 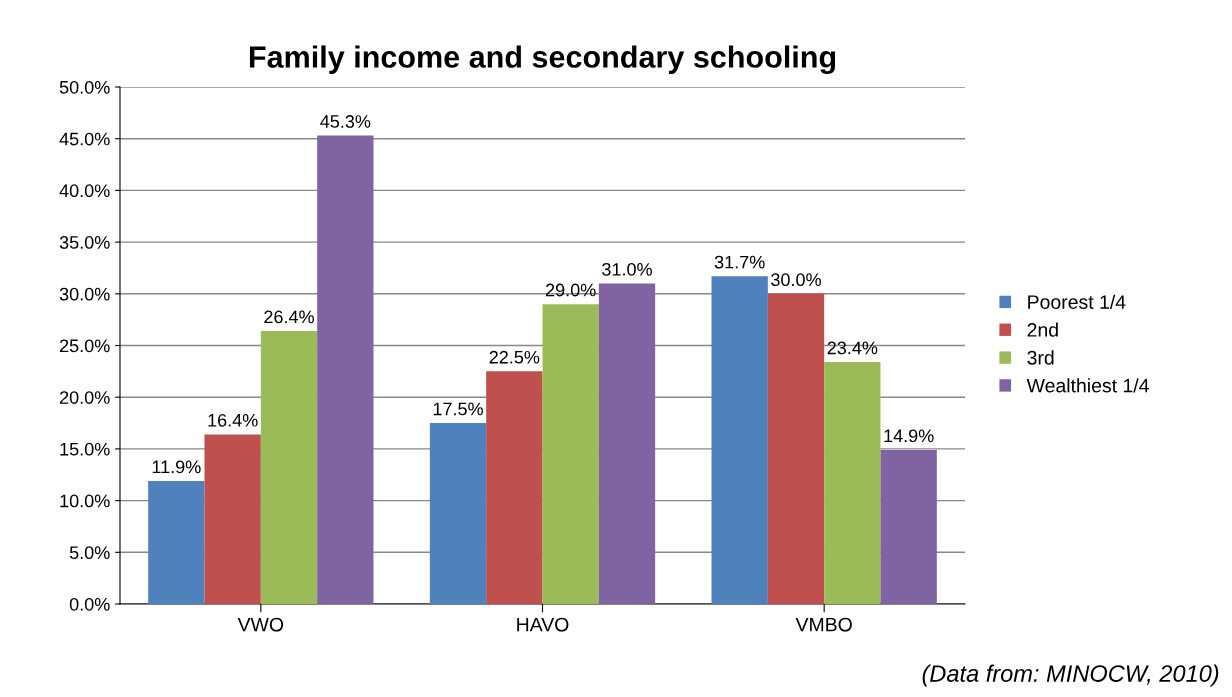 What do you see at coordinates (89, 604) in the screenshot?
I see `y-tick-label: 0.0%` at bounding box center [89, 604].